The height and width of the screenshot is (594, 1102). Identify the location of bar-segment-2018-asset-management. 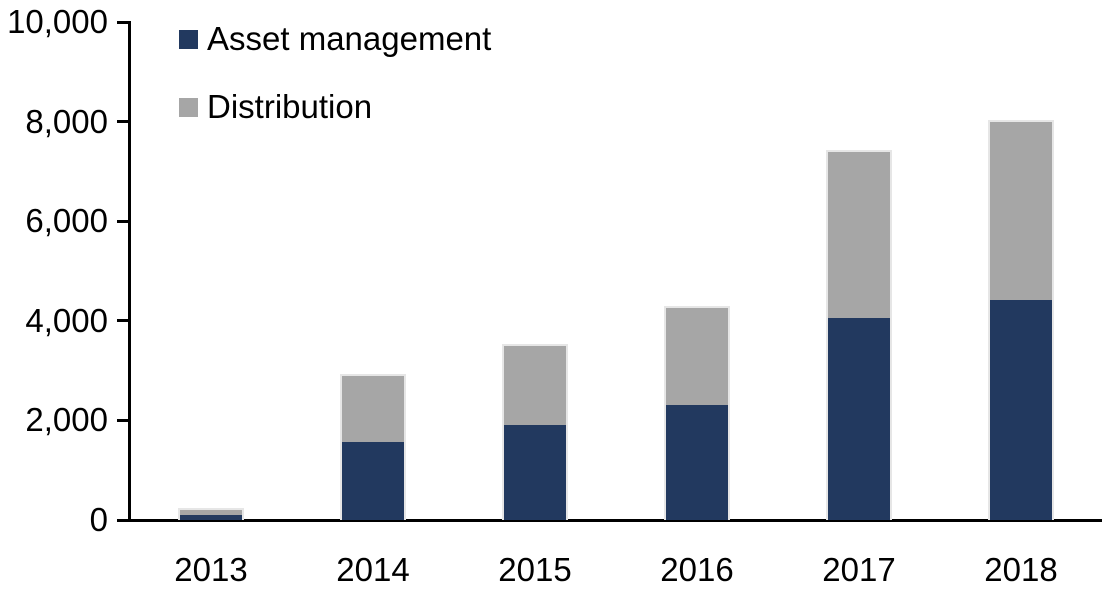
(1021, 409).